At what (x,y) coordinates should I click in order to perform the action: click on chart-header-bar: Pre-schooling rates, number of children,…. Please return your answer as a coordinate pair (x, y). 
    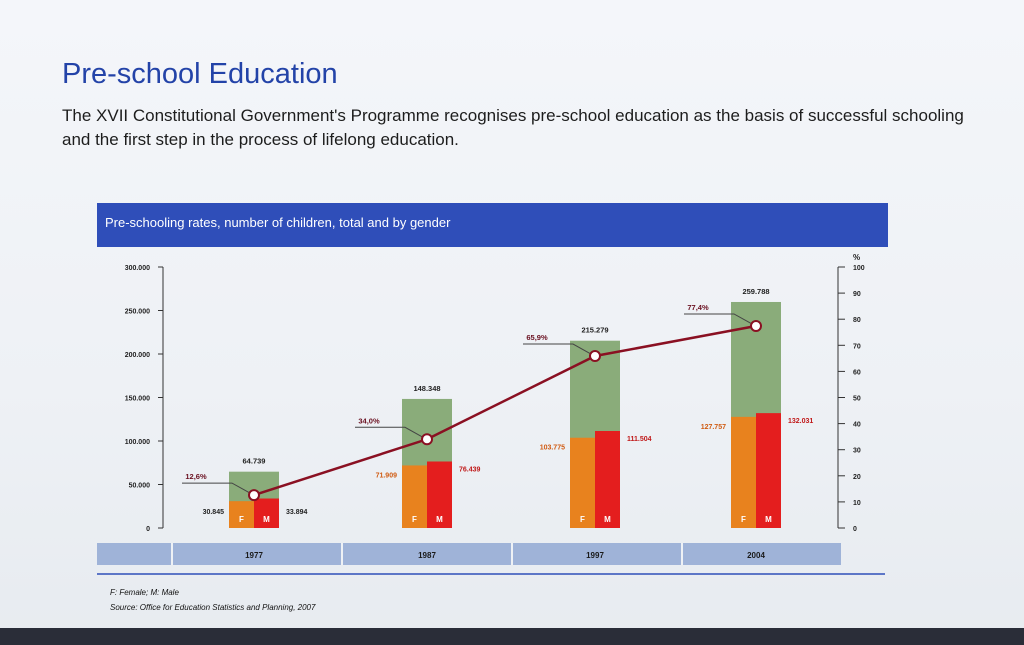
    Looking at the image, I should click on (492, 225).